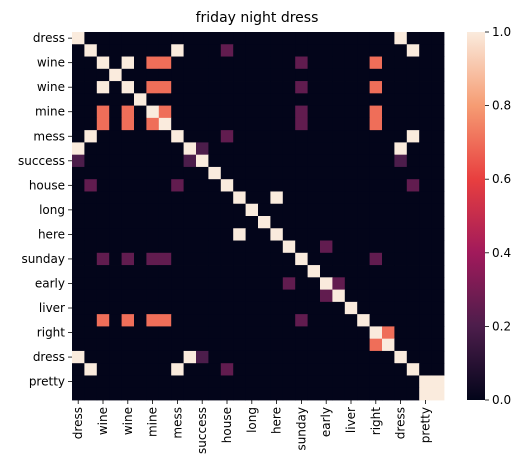 This screenshot has height=475, width=526. Describe the element at coordinates (78, 423) in the screenshot. I see `column-label: dress` at that location.